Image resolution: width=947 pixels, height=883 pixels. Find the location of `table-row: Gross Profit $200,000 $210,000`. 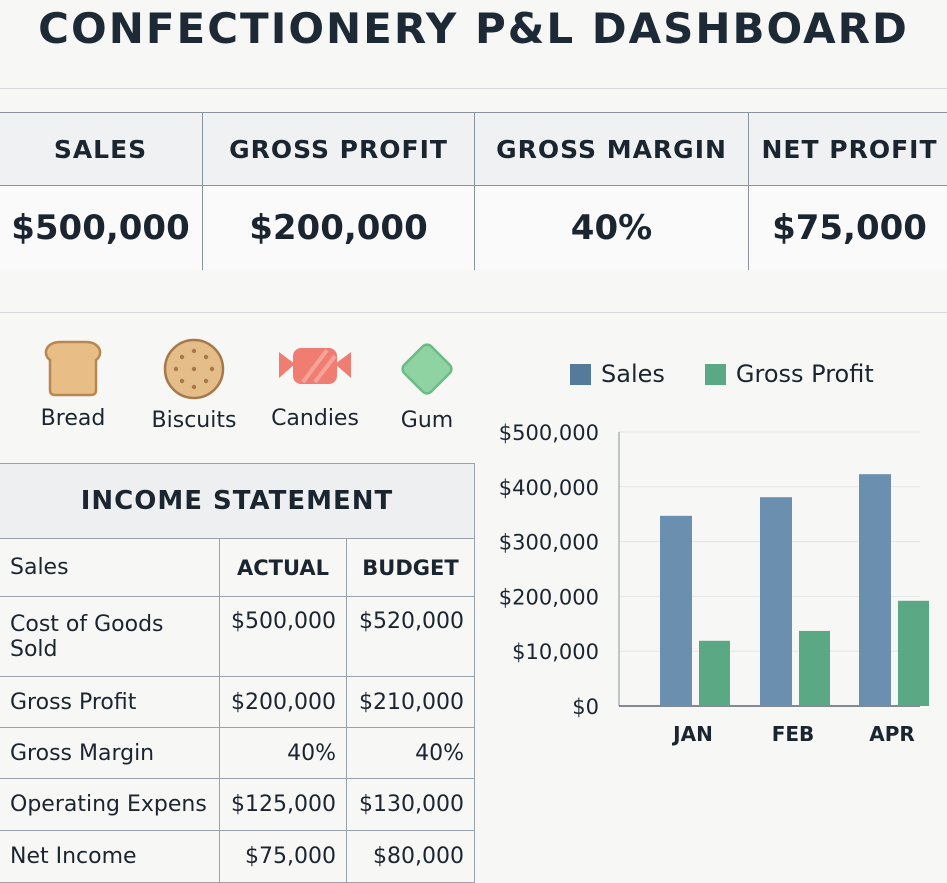

table-row: Gross Profit $200,000 $210,000 is located at coordinates (237, 702).